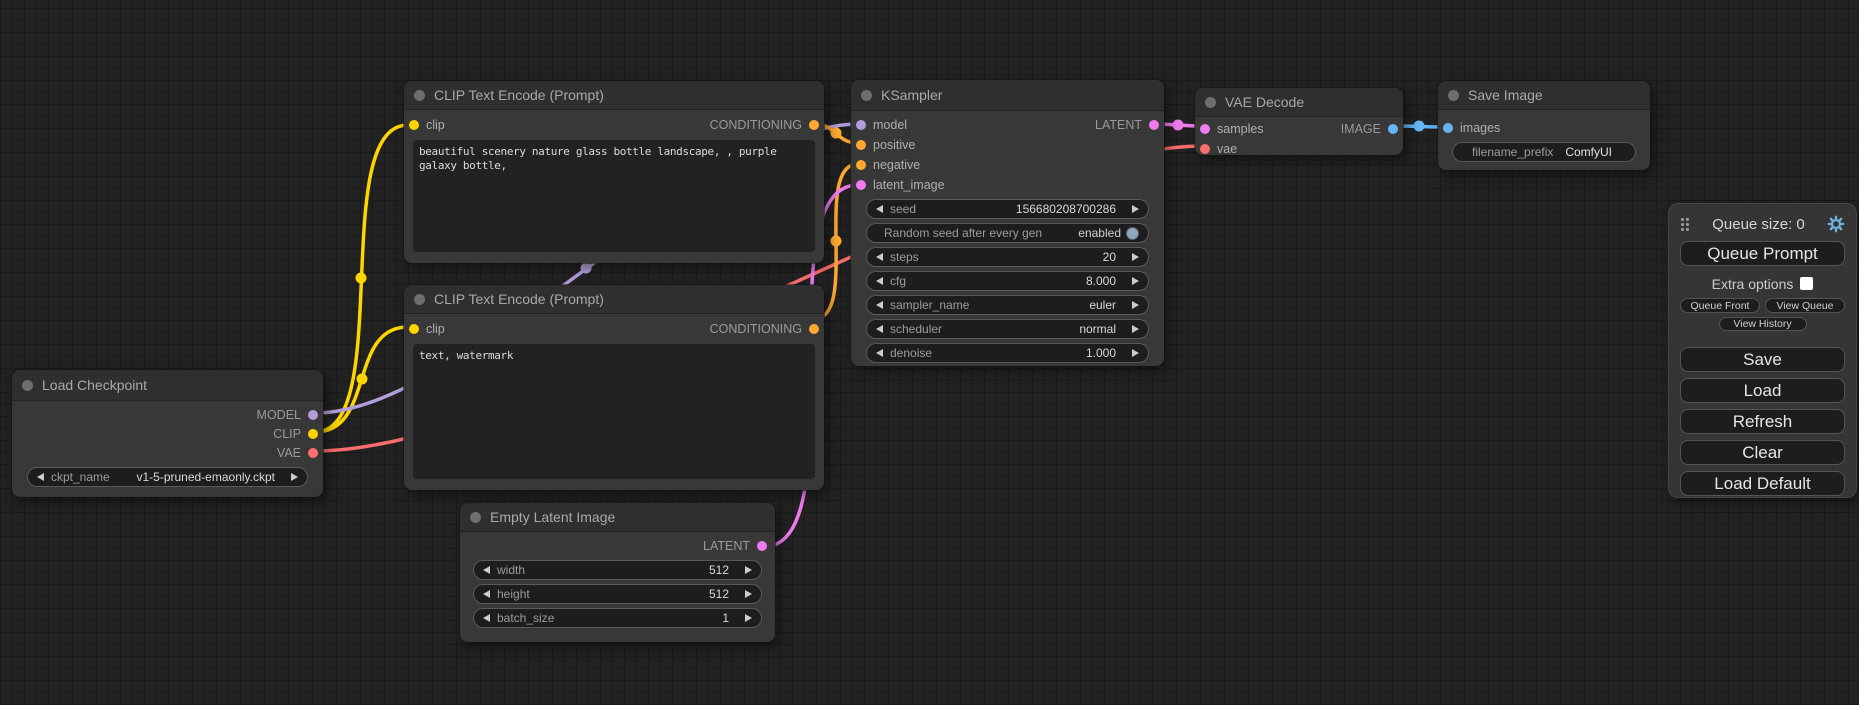 The height and width of the screenshot is (705, 1859). What do you see at coordinates (883, 145) in the screenshot?
I see `input-slot-positive: positive` at bounding box center [883, 145].